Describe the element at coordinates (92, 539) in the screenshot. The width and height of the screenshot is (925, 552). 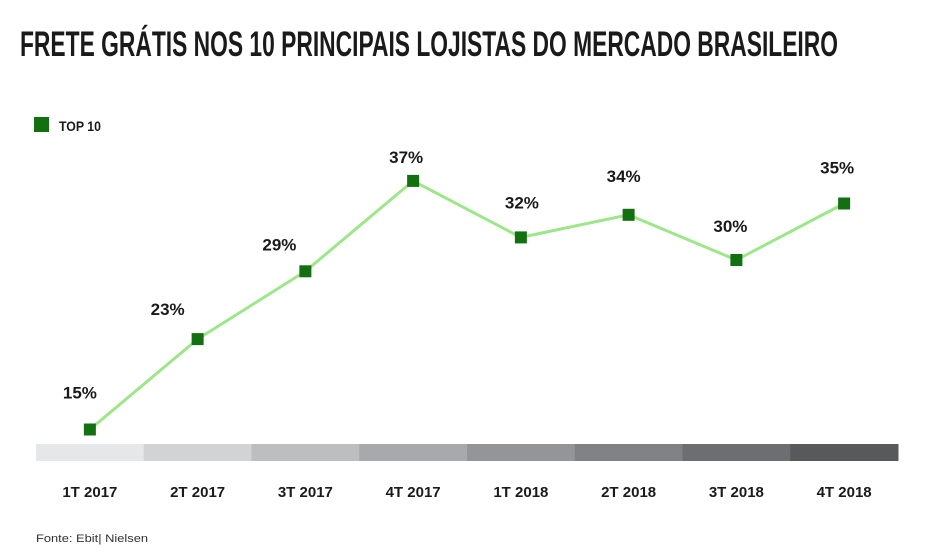
I see `source-note: Fonte: Ebit| Nielsen` at that location.